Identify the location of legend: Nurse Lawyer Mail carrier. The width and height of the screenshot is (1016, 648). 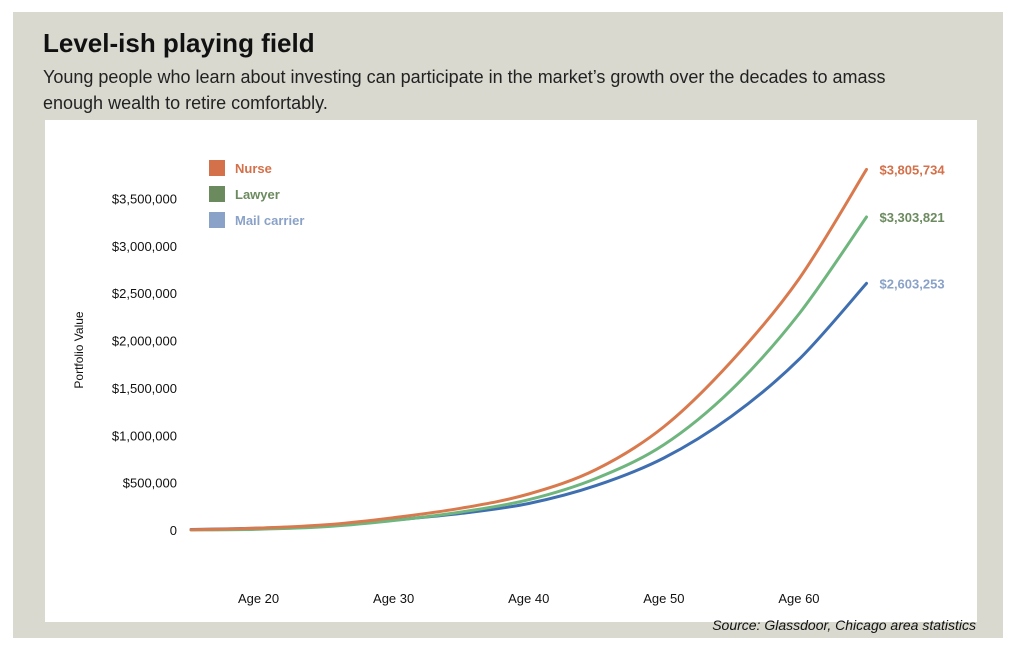
(256, 194).